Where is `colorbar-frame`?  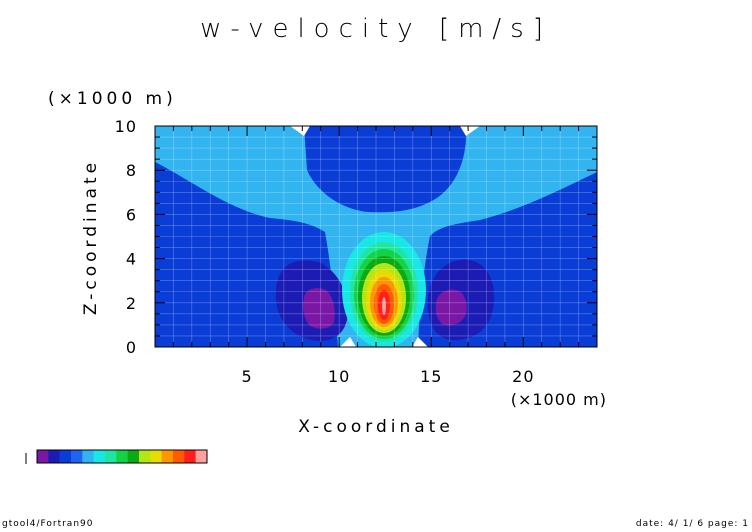 colorbar-frame is located at coordinates (122, 456).